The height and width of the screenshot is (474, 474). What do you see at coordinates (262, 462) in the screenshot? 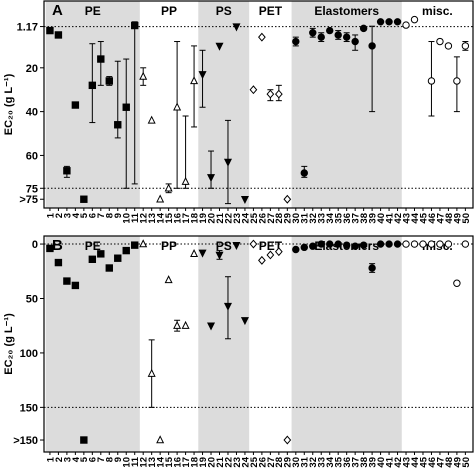
I see `x-tick-label: 26` at bounding box center [262, 462].